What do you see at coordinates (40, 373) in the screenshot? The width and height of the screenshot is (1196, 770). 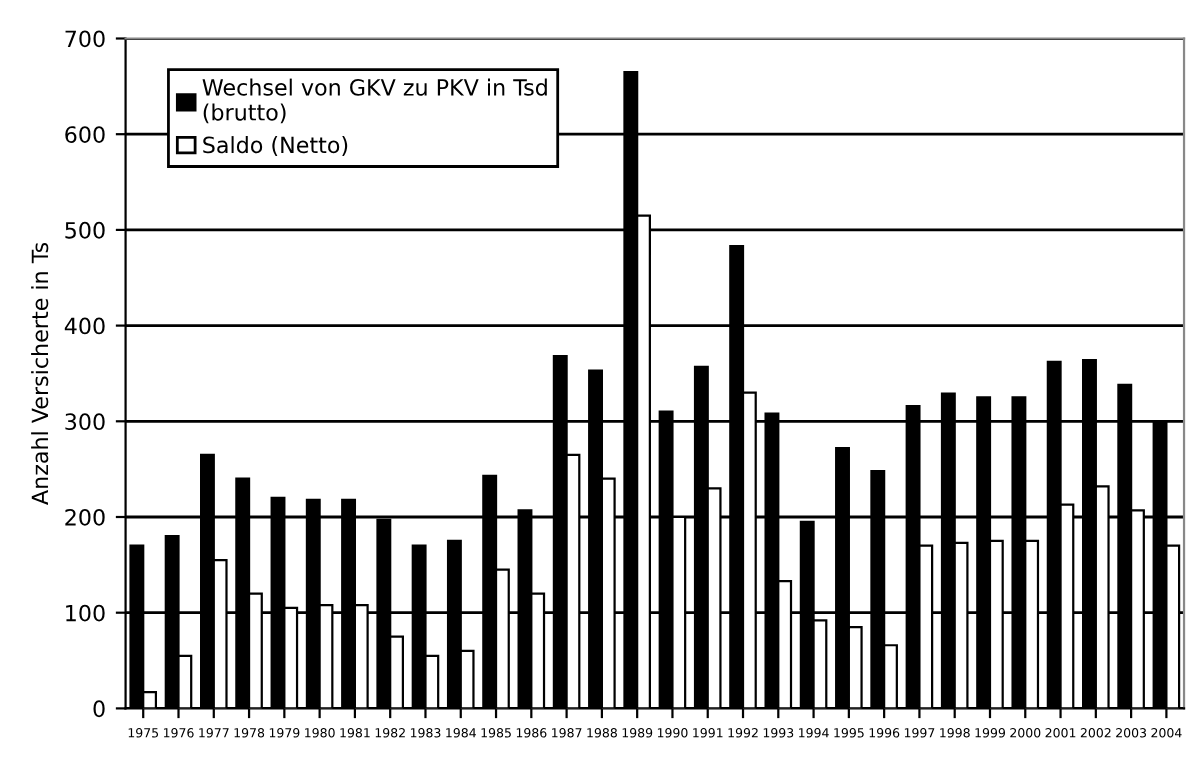 I see `y-axis-title: Anzahl Versicherte in Ts` at bounding box center [40, 373].